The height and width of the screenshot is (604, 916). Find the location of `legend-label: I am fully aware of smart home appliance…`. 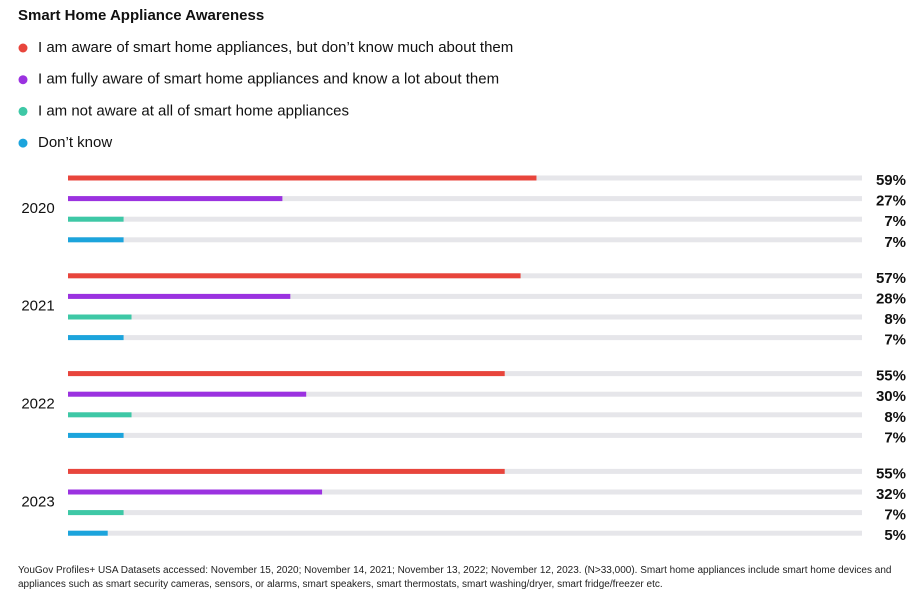

legend-label: I am fully aware of smart home appliance… is located at coordinates (268, 79).